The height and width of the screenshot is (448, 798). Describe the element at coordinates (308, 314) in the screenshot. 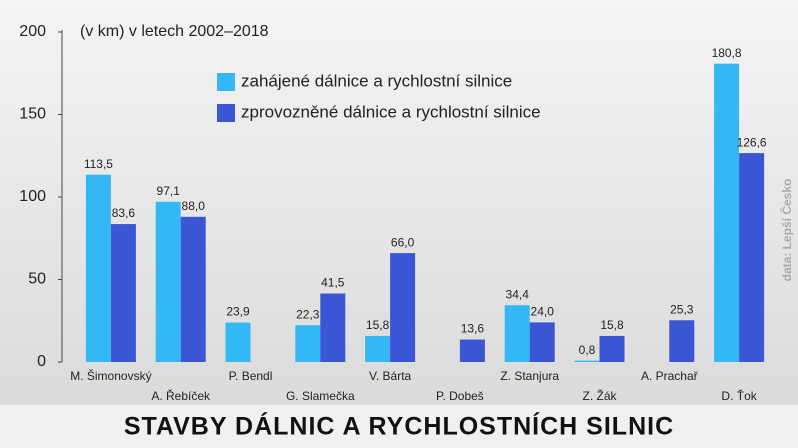

I see `value-label: 22,3` at that location.